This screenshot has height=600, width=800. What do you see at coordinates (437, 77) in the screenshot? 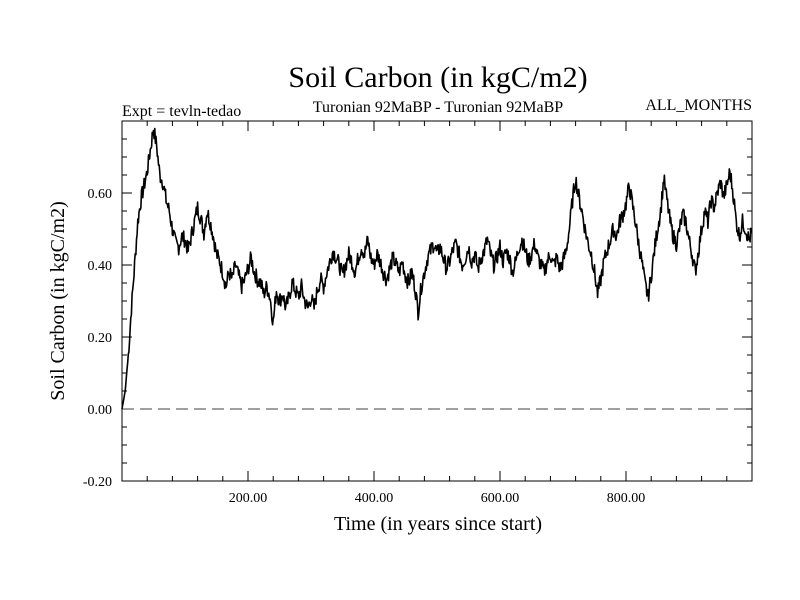
I see `chart-title: Soil Carbon (in kgC/m2)` at bounding box center [437, 77].